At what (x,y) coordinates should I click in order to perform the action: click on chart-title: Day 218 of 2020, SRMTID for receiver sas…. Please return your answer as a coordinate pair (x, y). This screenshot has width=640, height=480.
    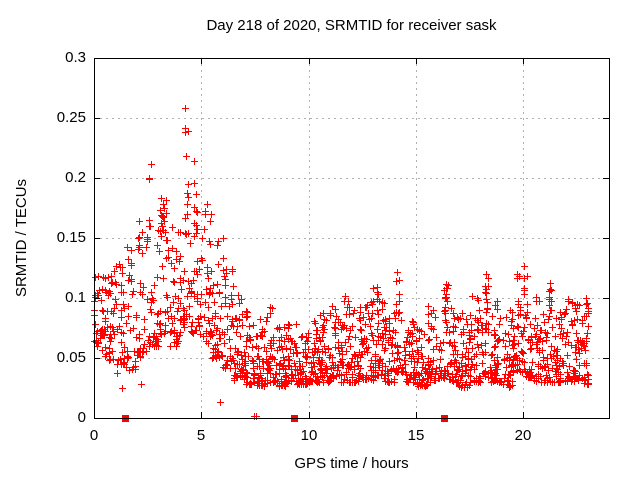
    Looking at the image, I should click on (351, 25).